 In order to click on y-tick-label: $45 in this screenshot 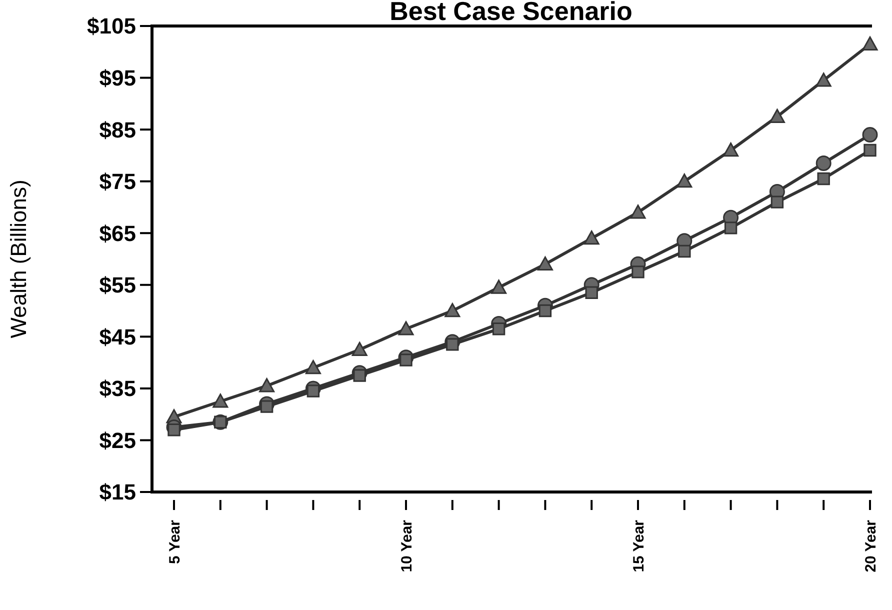, I will do `click(117, 337)`.